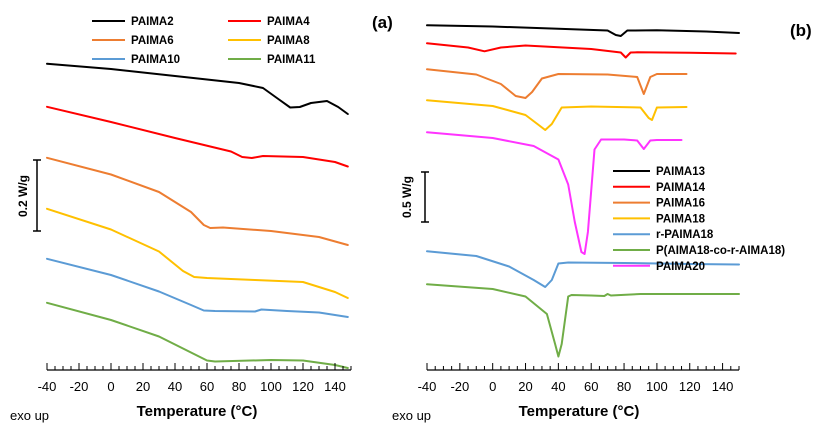 This screenshot has height=427, width=814. Describe the element at coordinates (720, 251) in the screenshot. I see `legend-label: P(AIMA18-co-r-AIMA18)` at that location.